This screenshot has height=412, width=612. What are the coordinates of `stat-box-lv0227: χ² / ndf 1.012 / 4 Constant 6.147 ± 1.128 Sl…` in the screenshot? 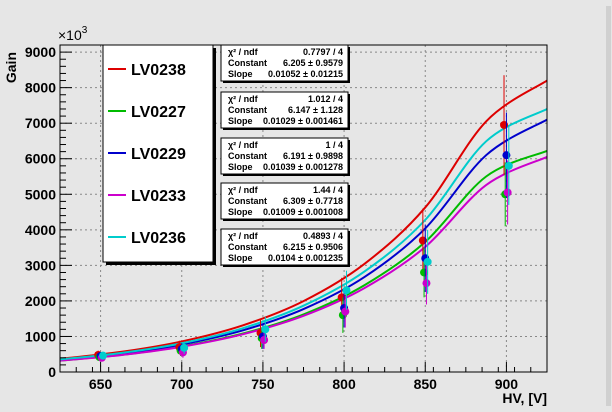 It's located at (285, 110).